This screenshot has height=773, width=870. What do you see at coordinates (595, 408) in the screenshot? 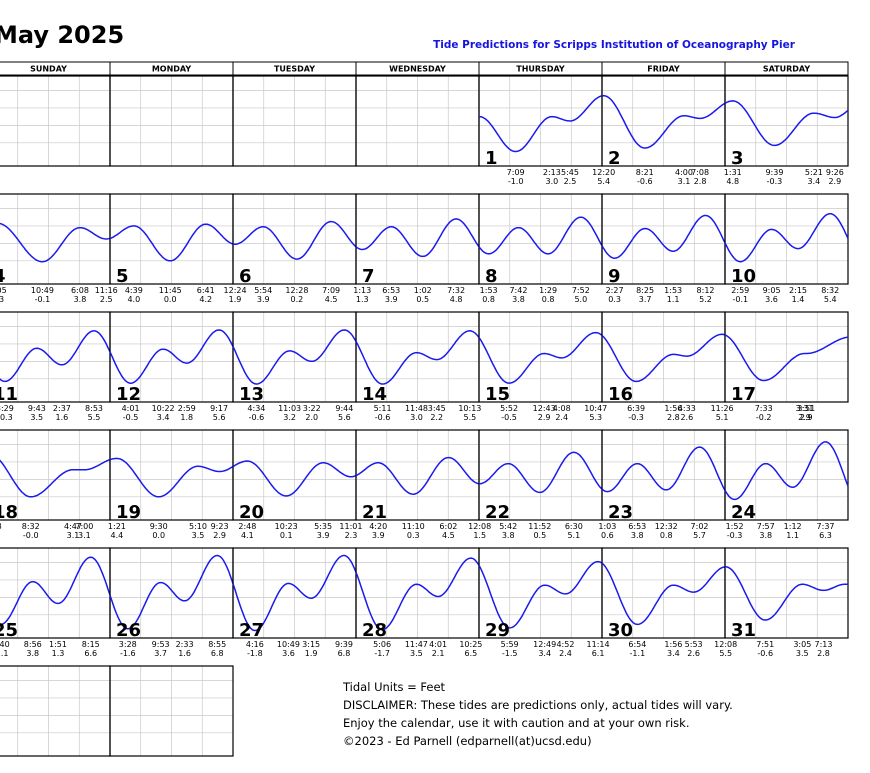
I see `tide-time: 10:47` at bounding box center [595, 408].